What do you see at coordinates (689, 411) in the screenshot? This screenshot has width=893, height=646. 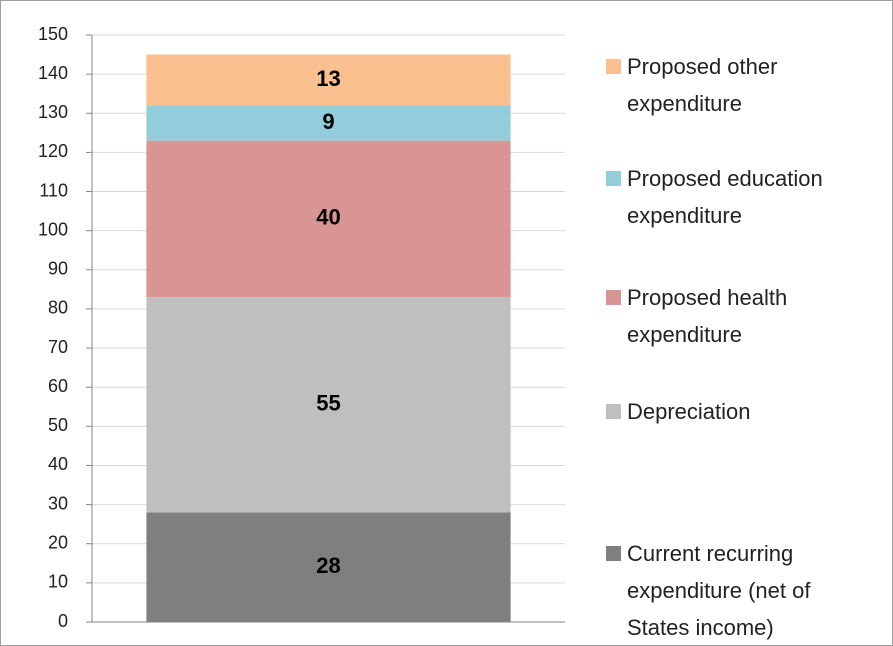 I see `legend-label: Depreciation` at bounding box center [689, 411].